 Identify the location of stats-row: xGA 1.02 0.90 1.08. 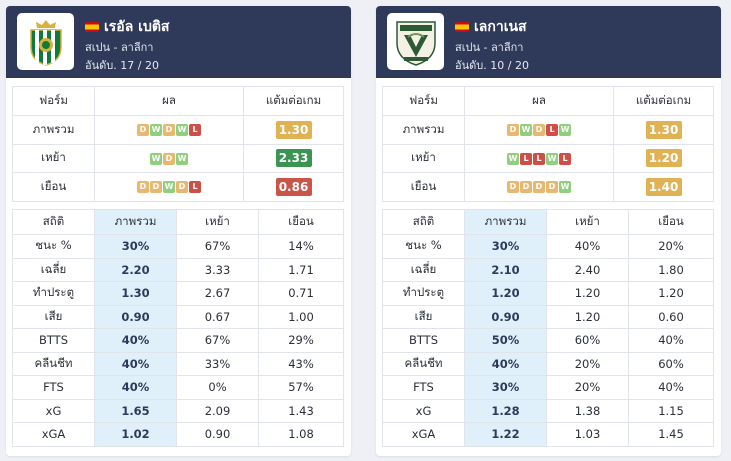
(178, 434).